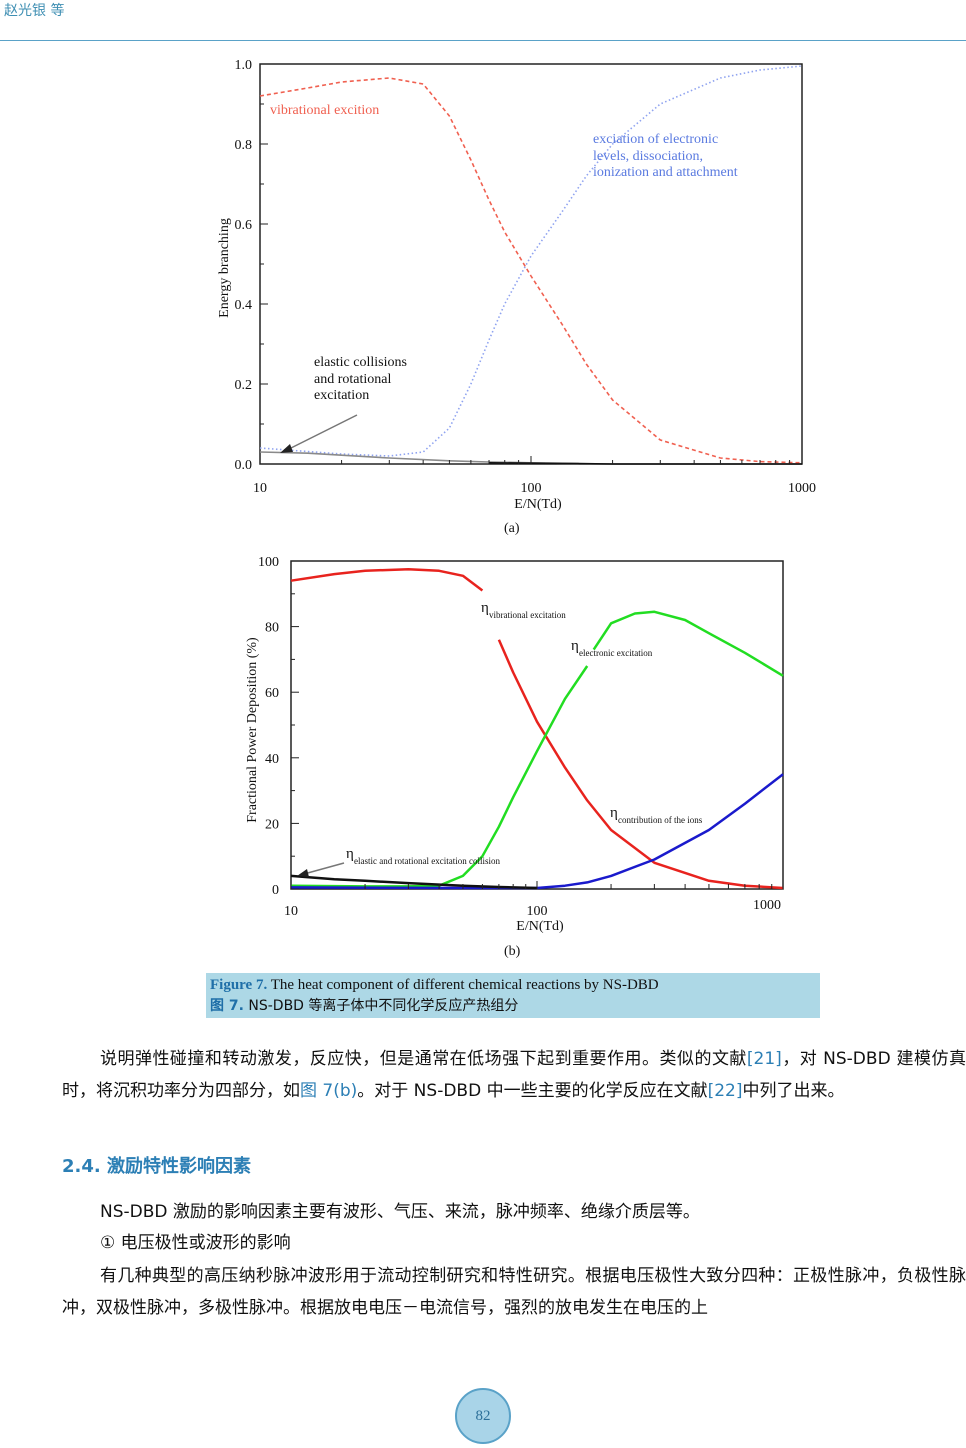 The image size is (966, 1448). I want to click on p1-text-a: 说明弹性碰撞和转动激发，反应快，但是通常在低场强下起到重要作用。类似的文献, so click(423, 1059).